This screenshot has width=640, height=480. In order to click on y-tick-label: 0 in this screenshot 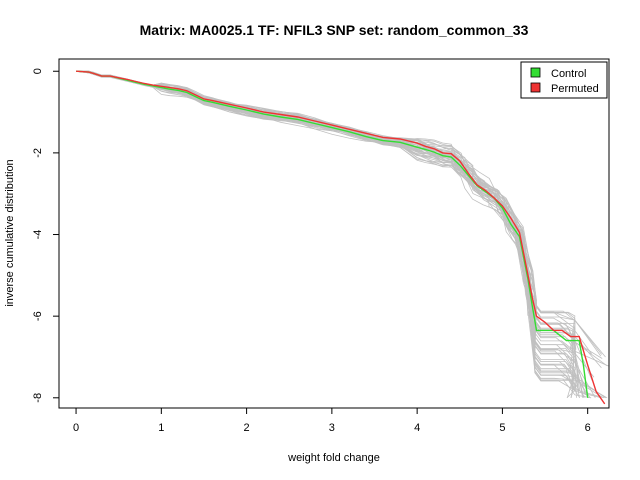, I will do `click(38, 71)`.